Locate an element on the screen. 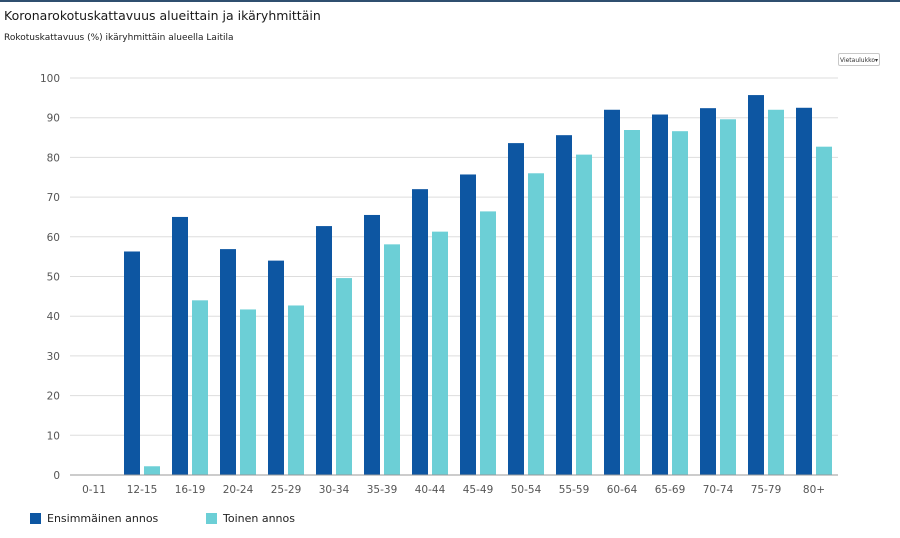  x-tick-label: 70-74 is located at coordinates (718, 490).